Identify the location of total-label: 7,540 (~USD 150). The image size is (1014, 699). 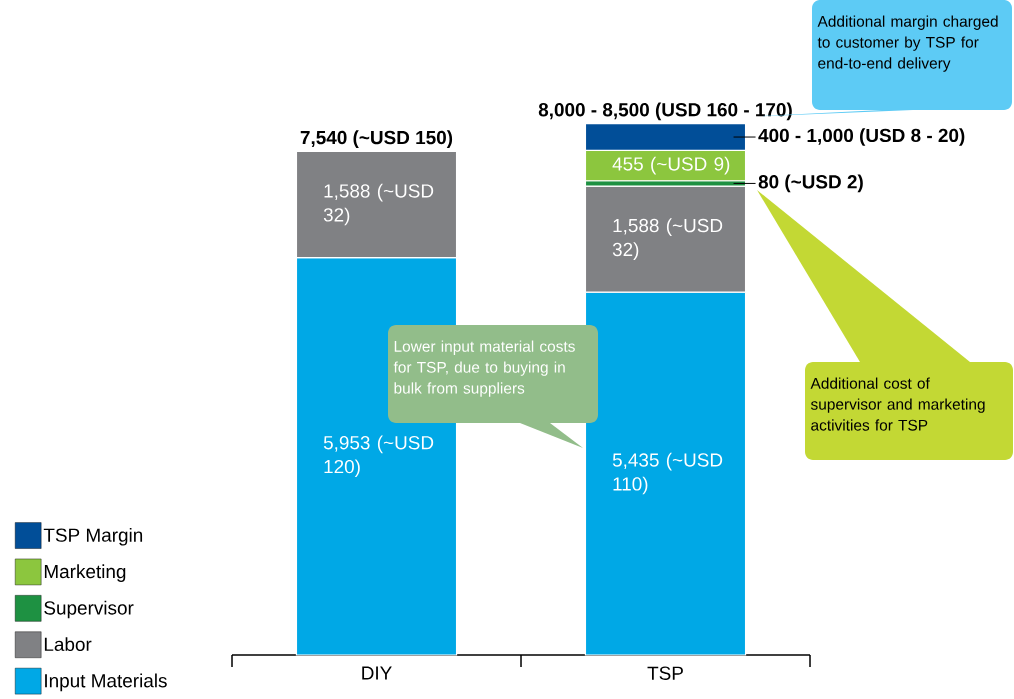
(376, 139).